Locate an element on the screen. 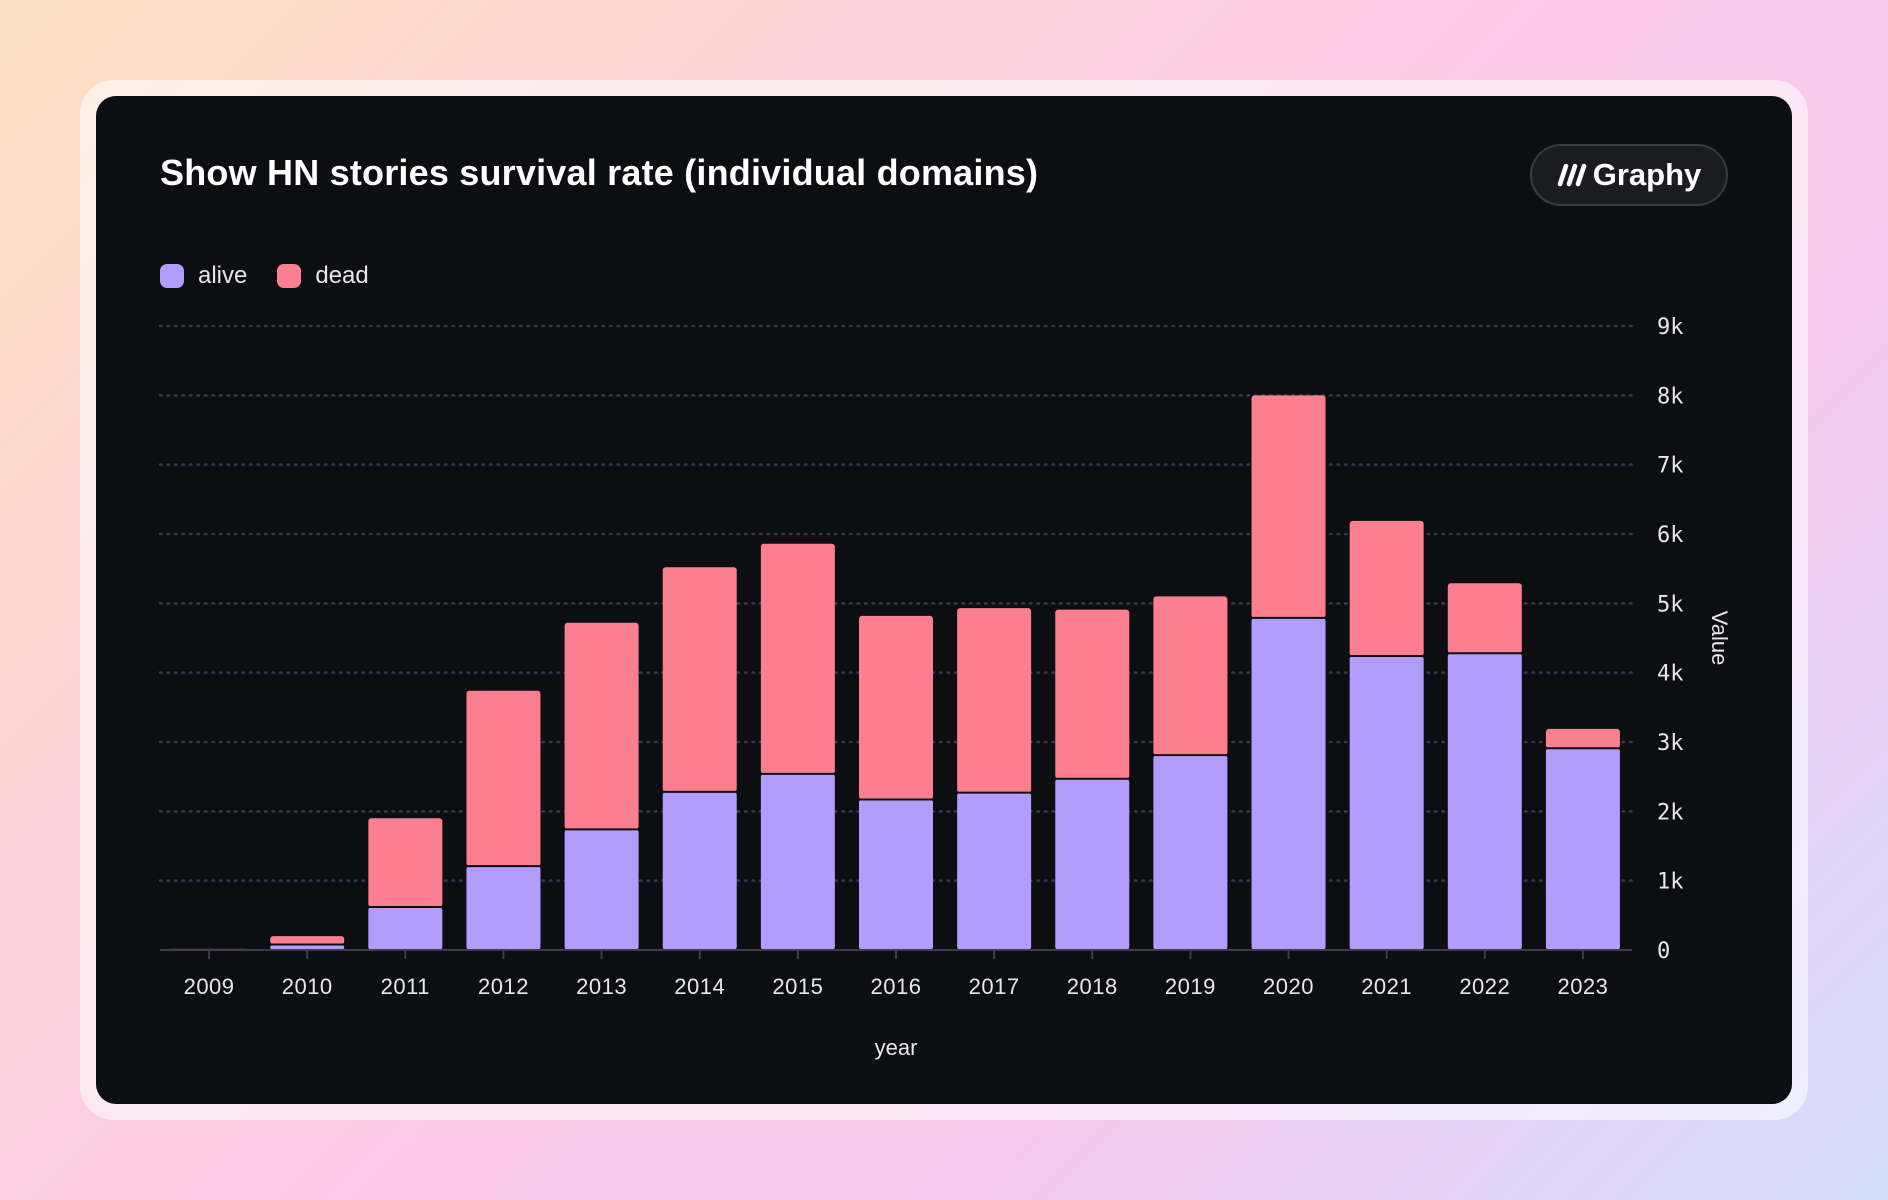 The width and height of the screenshot is (1888, 1200). legend-swatch-alive is located at coordinates (172, 276).